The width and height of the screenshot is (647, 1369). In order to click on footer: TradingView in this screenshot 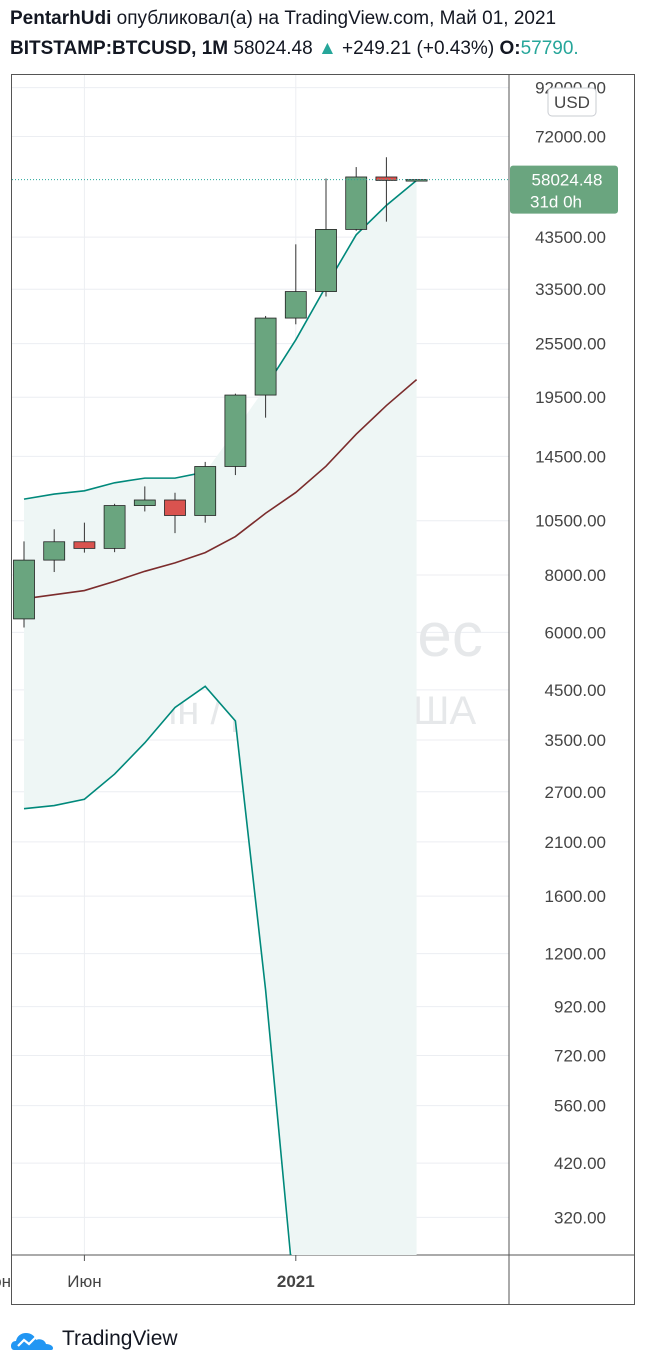, I will do `click(94, 1339)`.